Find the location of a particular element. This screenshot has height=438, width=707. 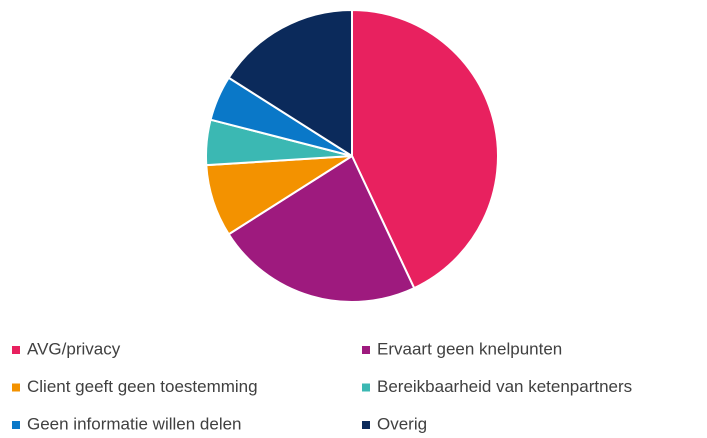

legend-label: Client geeft geen toestemming is located at coordinates (142, 386).